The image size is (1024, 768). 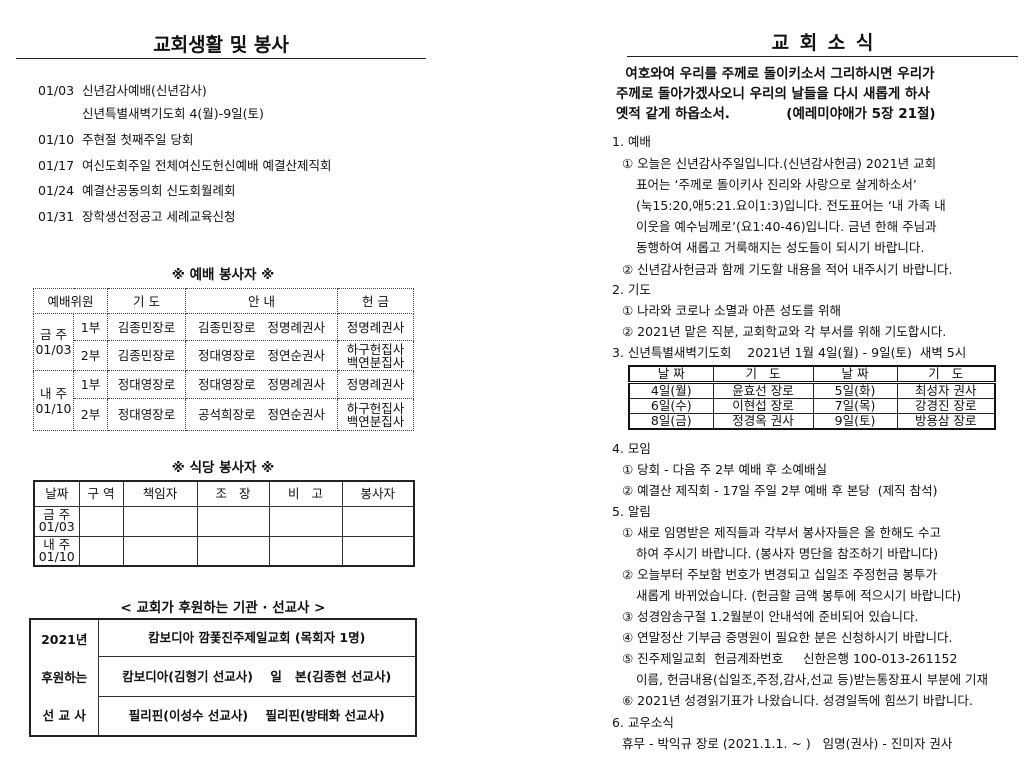 I want to click on date-cell: 6일(수), so click(x=671, y=406).